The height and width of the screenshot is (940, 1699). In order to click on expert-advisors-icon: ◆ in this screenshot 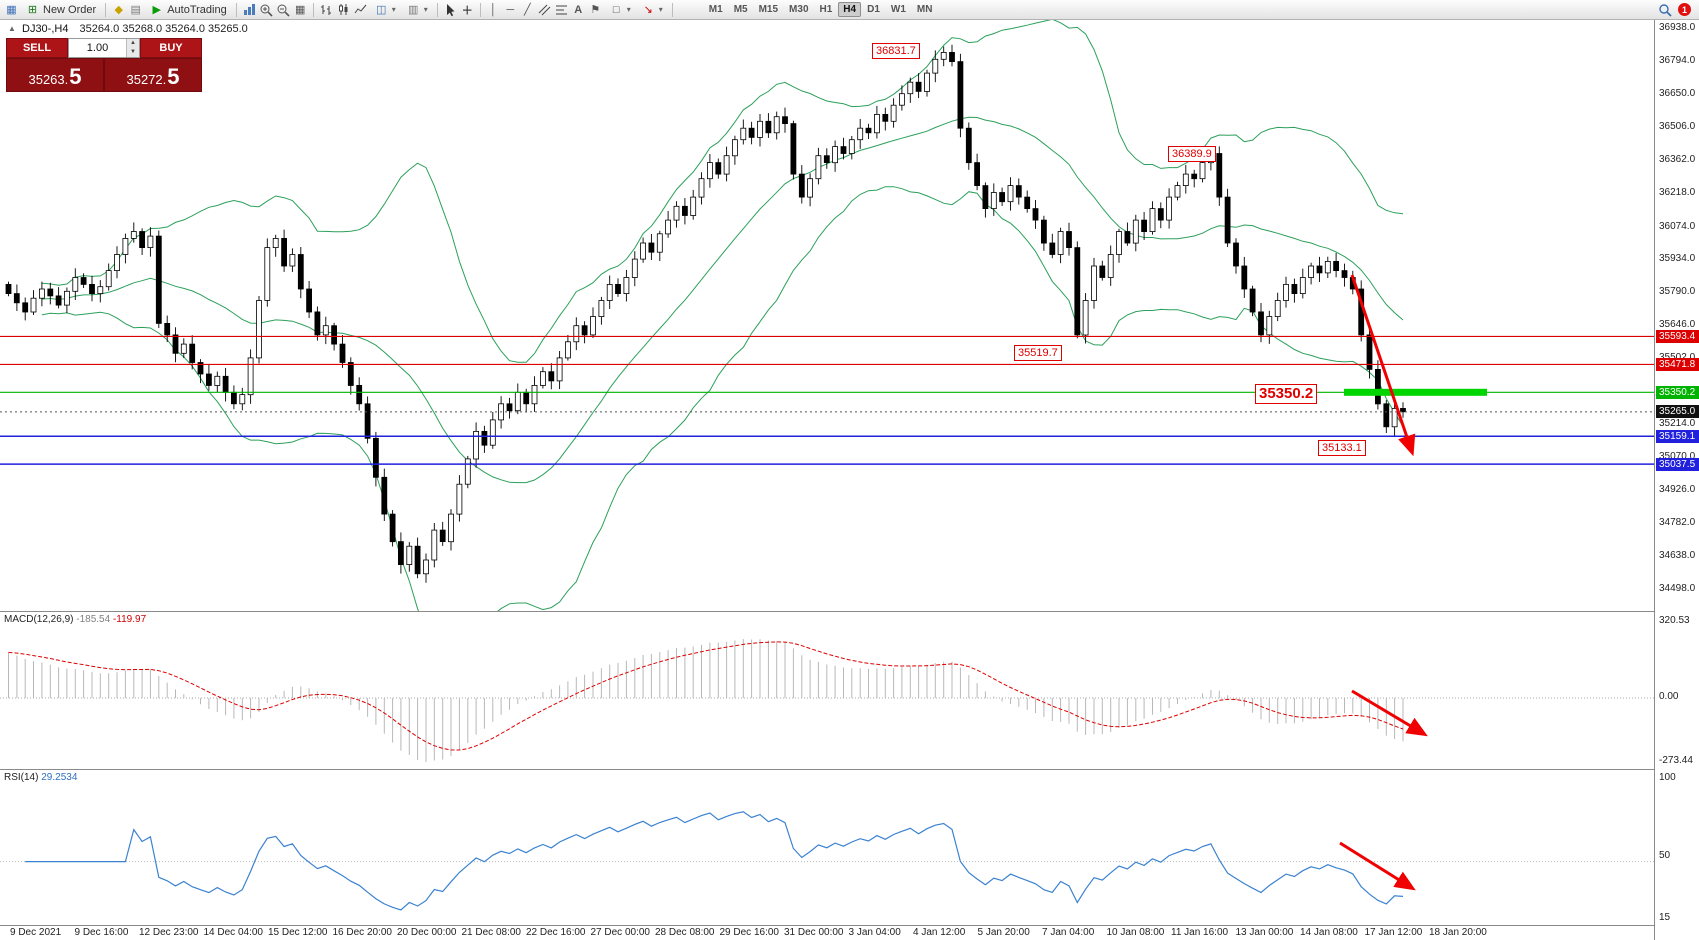, I will do `click(118, 10)`.